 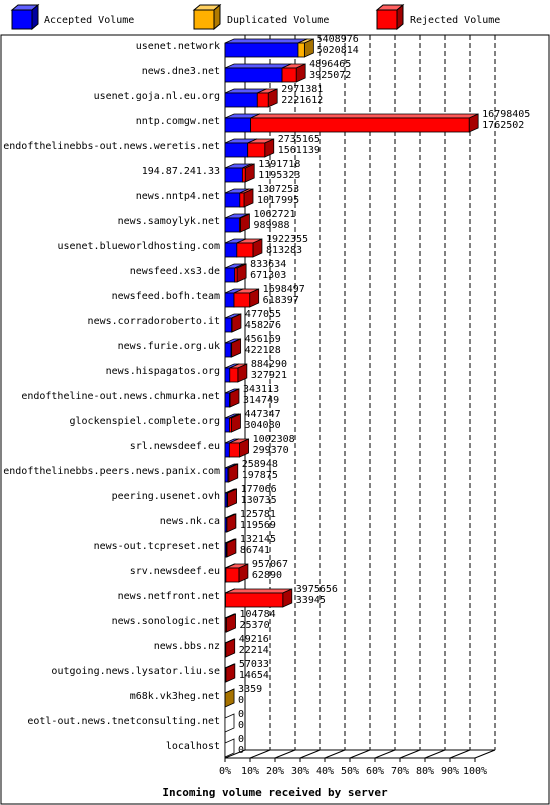 I want to click on x-tick-label: 90%, so click(x=450, y=771).